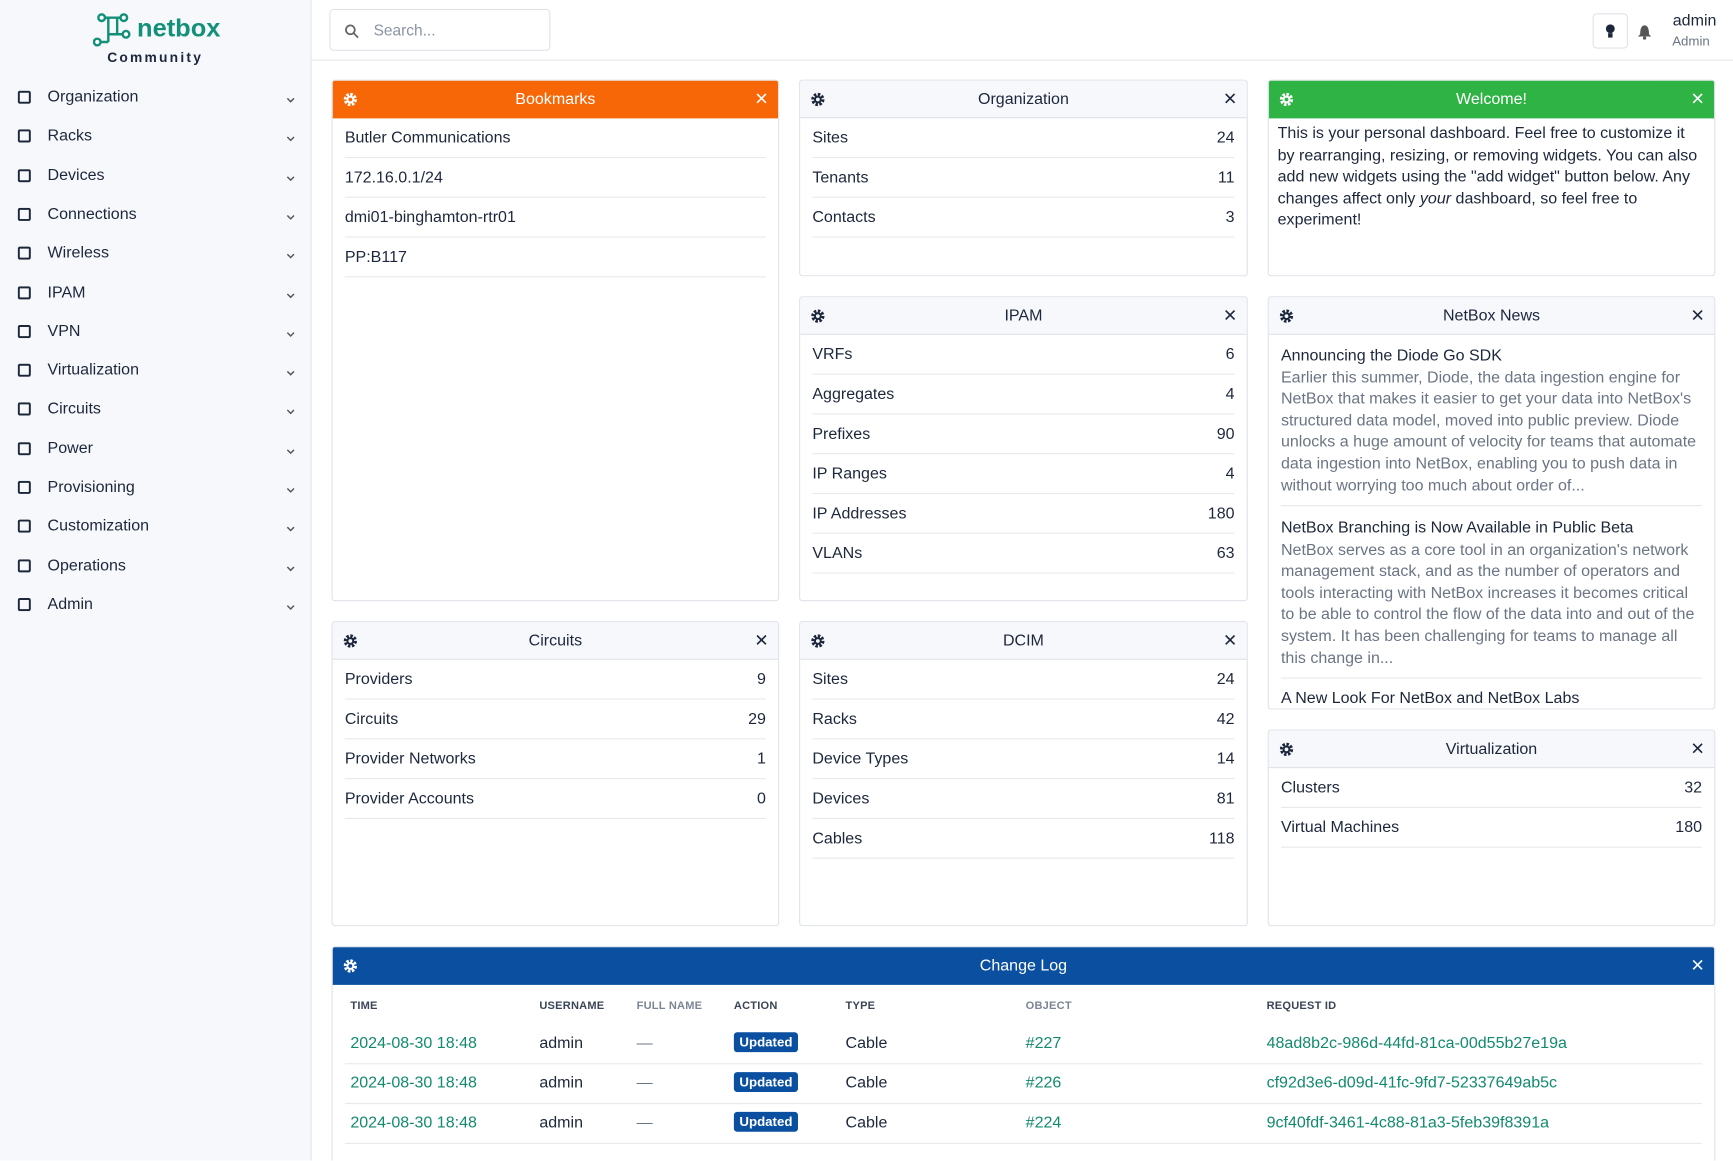 This screenshot has width=1733, height=1161. What do you see at coordinates (378, 679) in the screenshot?
I see `stat-label: Providers` at bounding box center [378, 679].